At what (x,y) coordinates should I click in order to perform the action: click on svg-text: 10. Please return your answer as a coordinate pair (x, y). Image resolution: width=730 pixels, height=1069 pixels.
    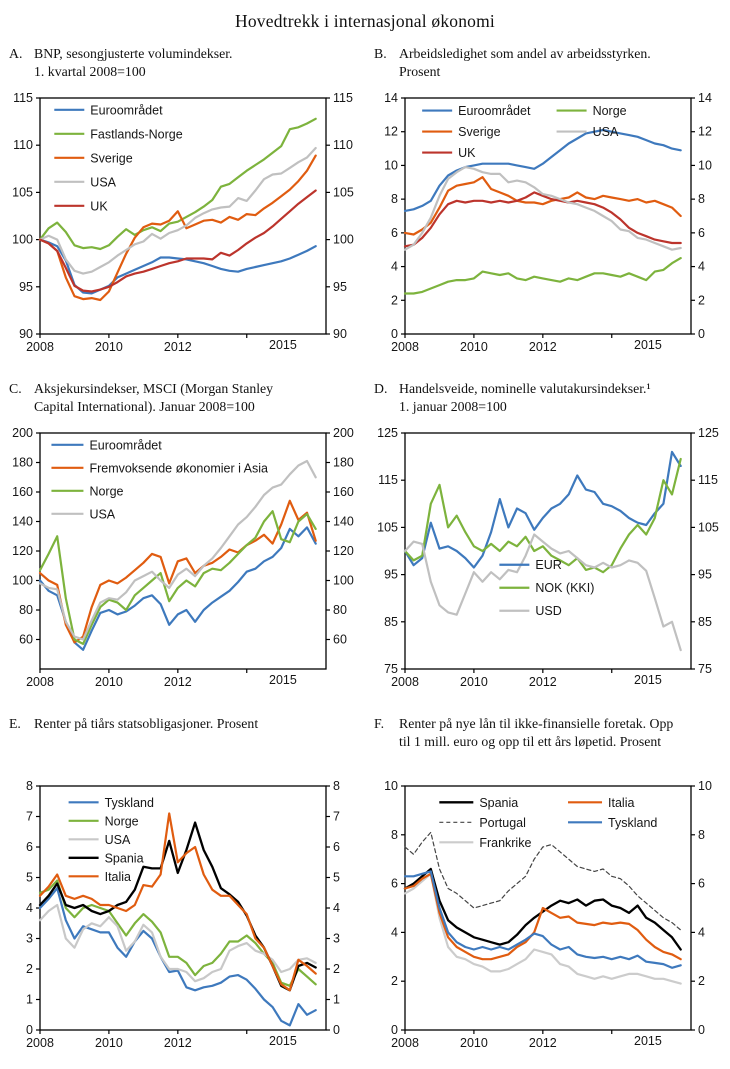
    Looking at the image, I should click on (391, 786).